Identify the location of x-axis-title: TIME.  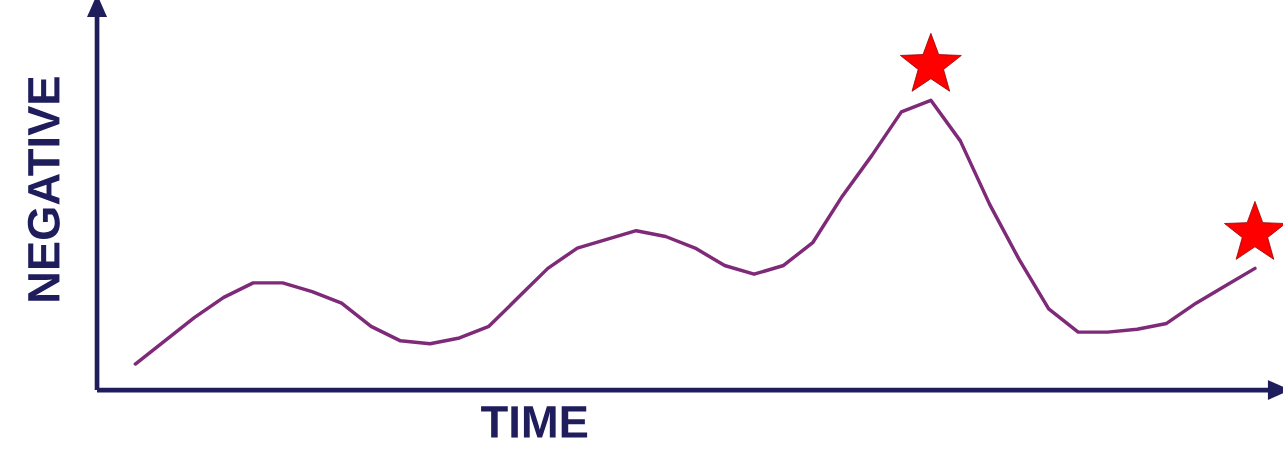
(534, 422).